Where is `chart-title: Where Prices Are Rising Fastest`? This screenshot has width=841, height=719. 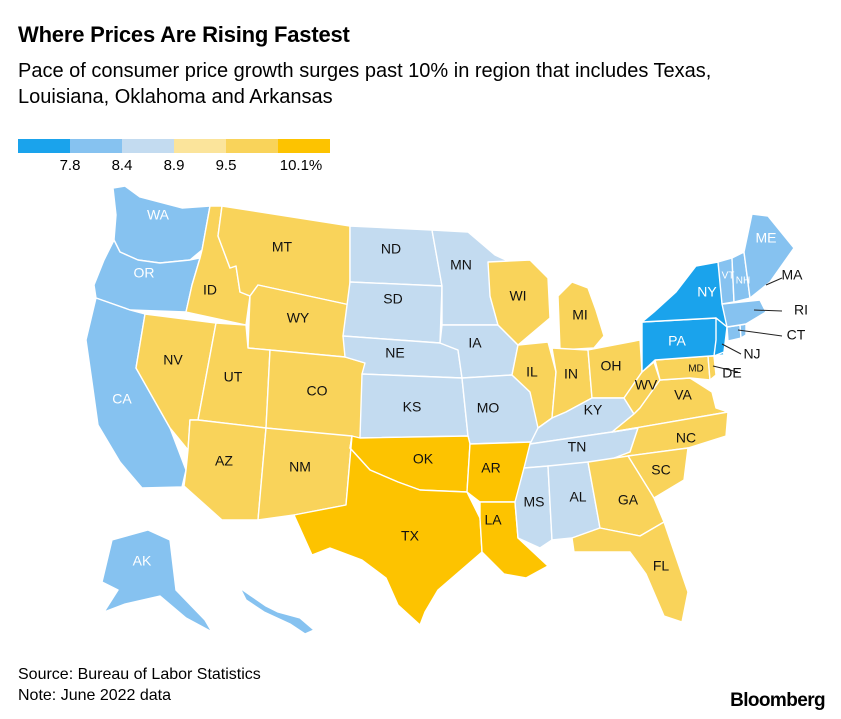 chart-title: Where Prices Are Rising Fastest is located at coordinates (184, 34).